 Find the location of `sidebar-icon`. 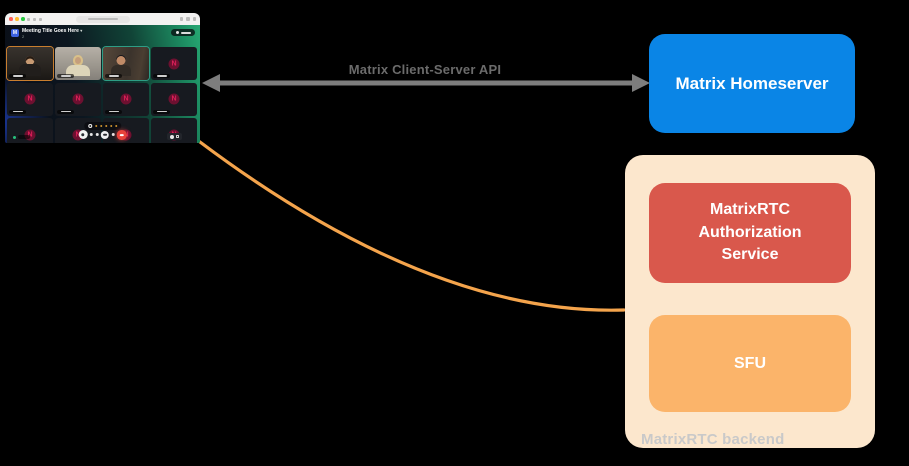

sidebar-icon is located at coordinates (28, 19).